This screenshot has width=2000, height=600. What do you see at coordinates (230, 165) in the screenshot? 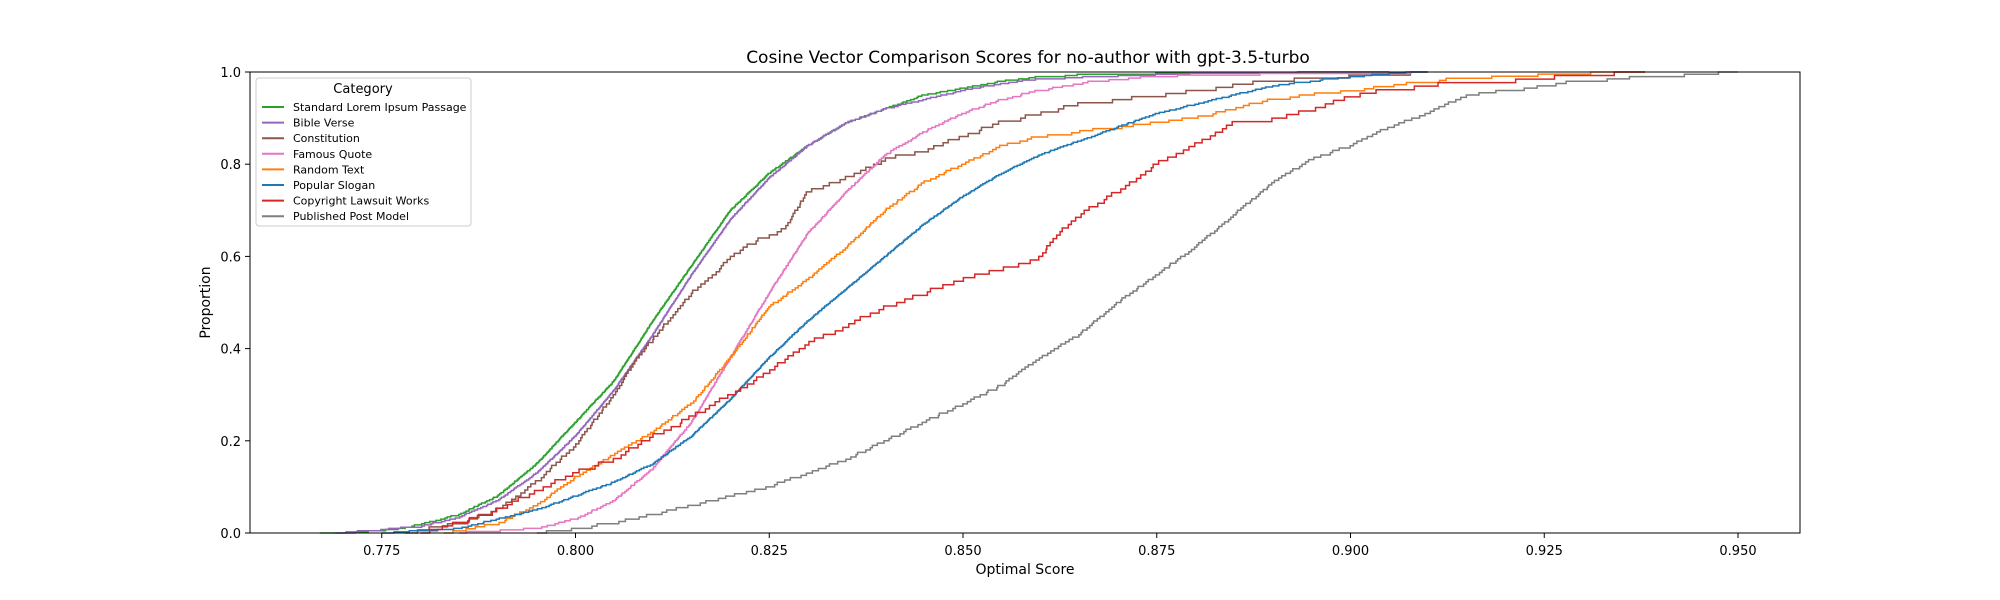
I see `y-tick-label: 0.8` at bounding box center [230, 165].